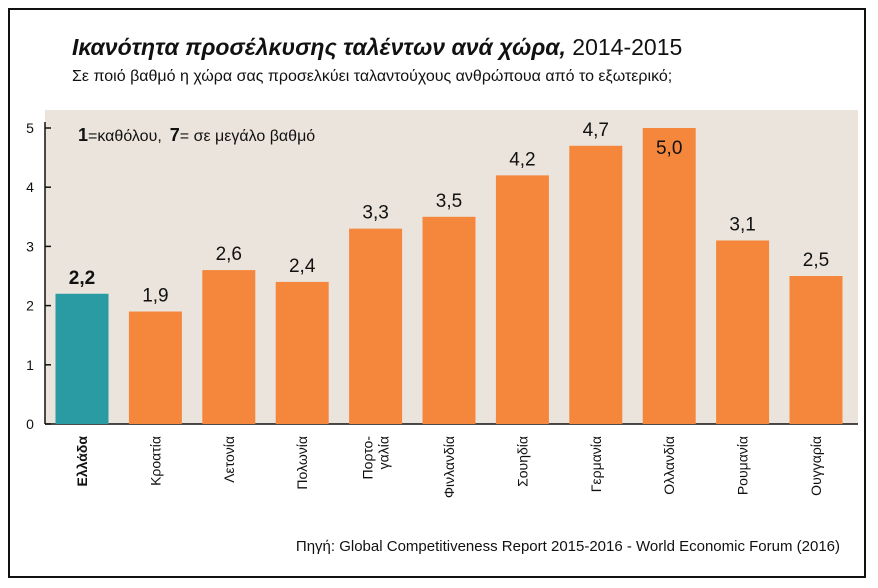 The width and height of the screenshot is (878, 588). Describe the element at coordinates (816, 260) in the screenshot. I see `data-label: 2,5` at that location.